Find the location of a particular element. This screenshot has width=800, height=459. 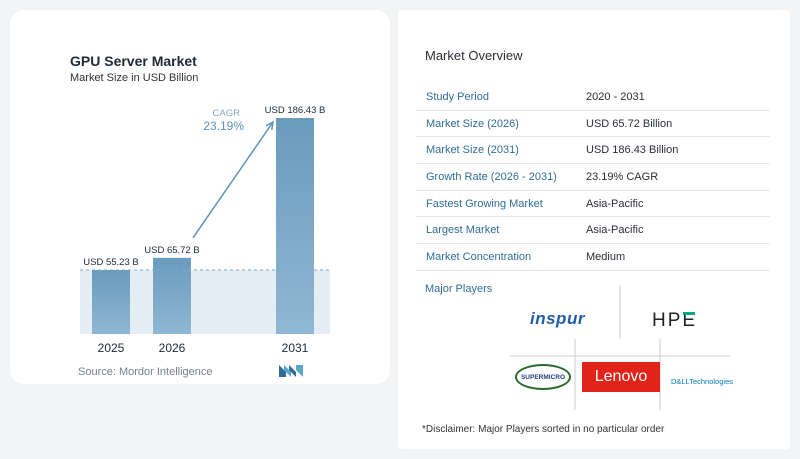

hpe-logo: HPE is located at coordinates (674, 321).